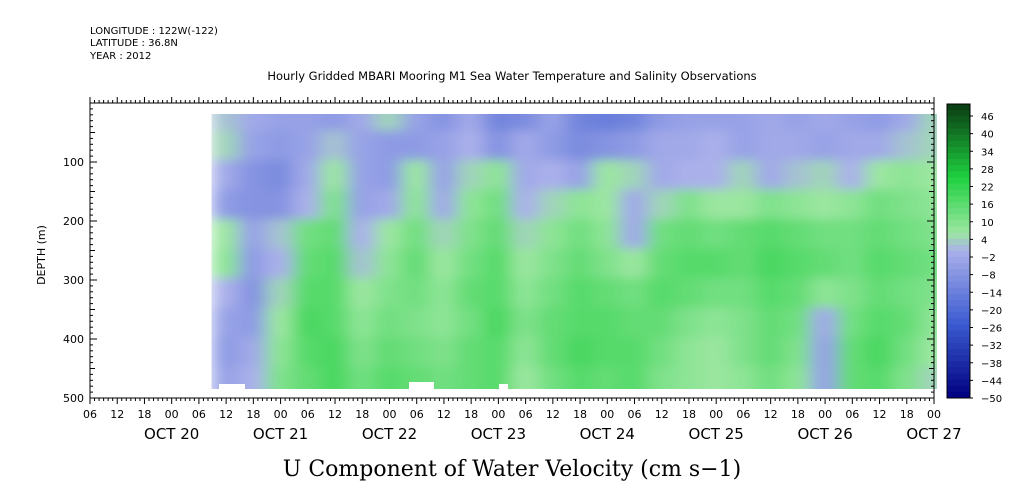  I want to click on top-axis-ticks, so click(512, 100).